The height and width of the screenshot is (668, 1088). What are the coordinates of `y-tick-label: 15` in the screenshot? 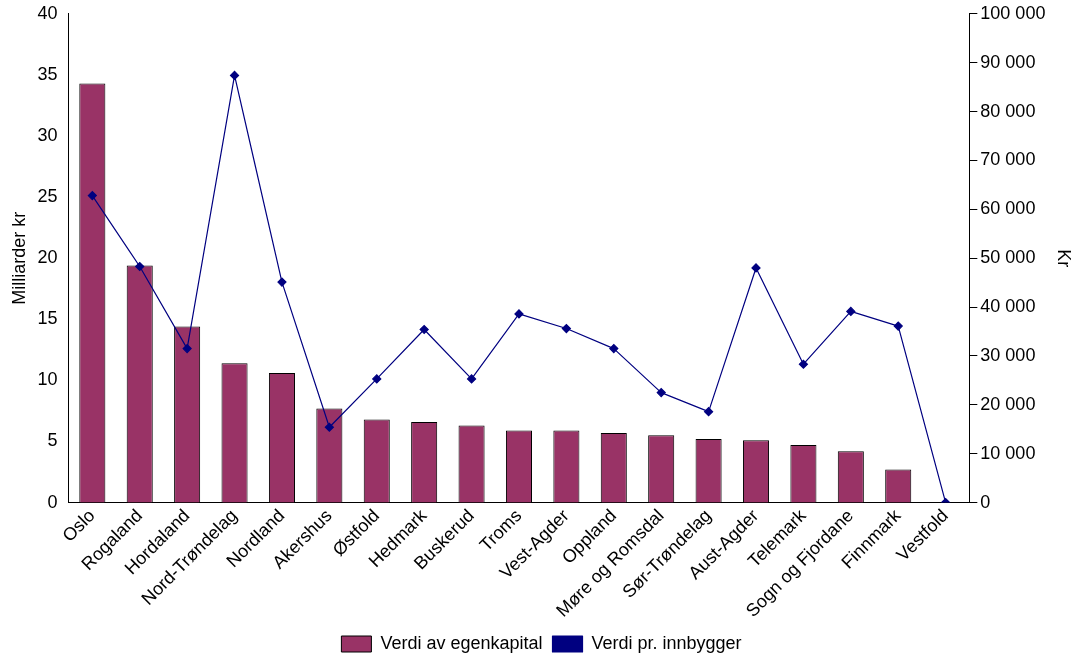 It's located at (47, 318).